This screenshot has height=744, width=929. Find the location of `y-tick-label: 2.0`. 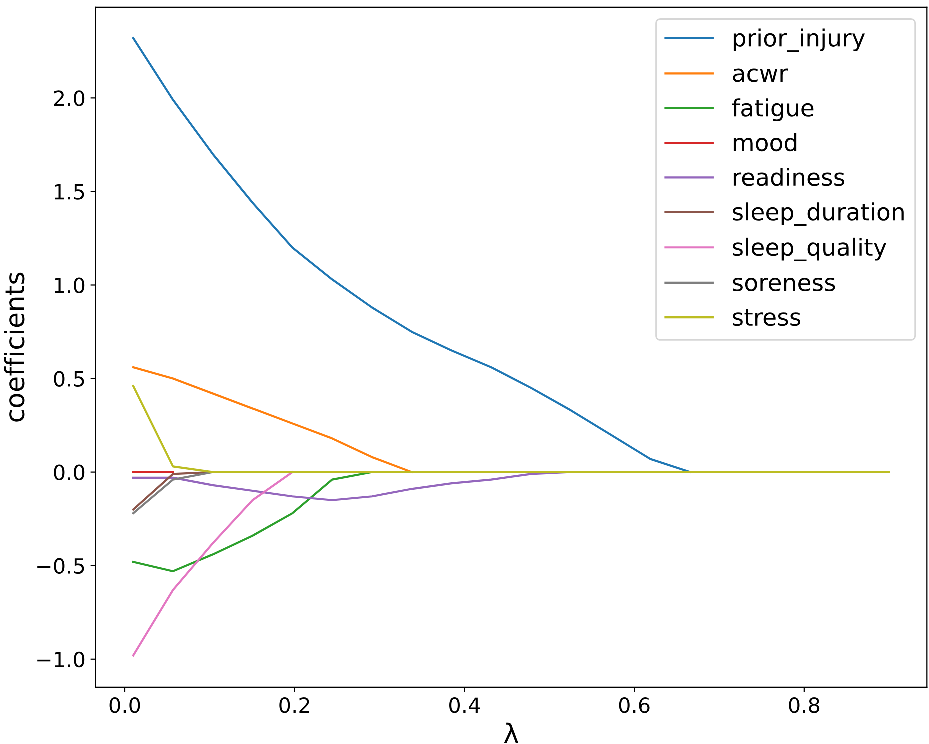

y-tick-label: 2.0 is located at coordinates (69, 98).